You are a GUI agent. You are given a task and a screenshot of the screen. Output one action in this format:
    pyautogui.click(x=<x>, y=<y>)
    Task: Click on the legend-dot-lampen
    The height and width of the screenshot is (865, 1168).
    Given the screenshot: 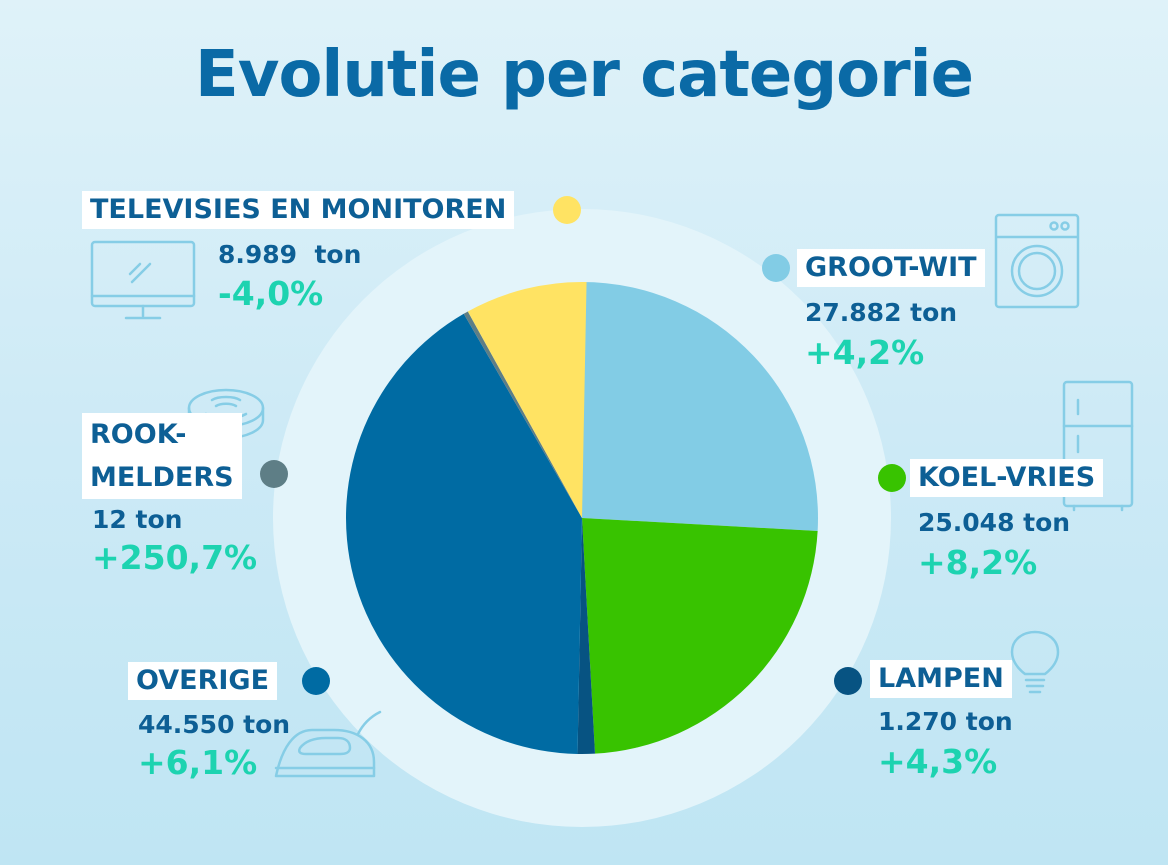 What is the action you would take?
    pyautogui.click(x=848, y=681)
    